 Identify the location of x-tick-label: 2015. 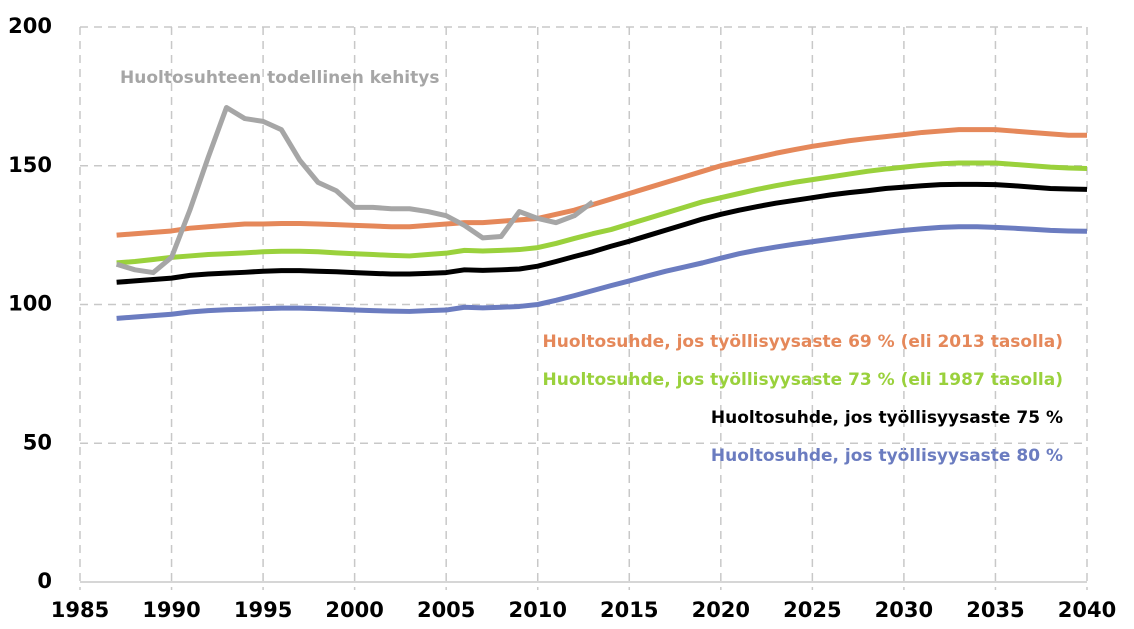
(629, 610).